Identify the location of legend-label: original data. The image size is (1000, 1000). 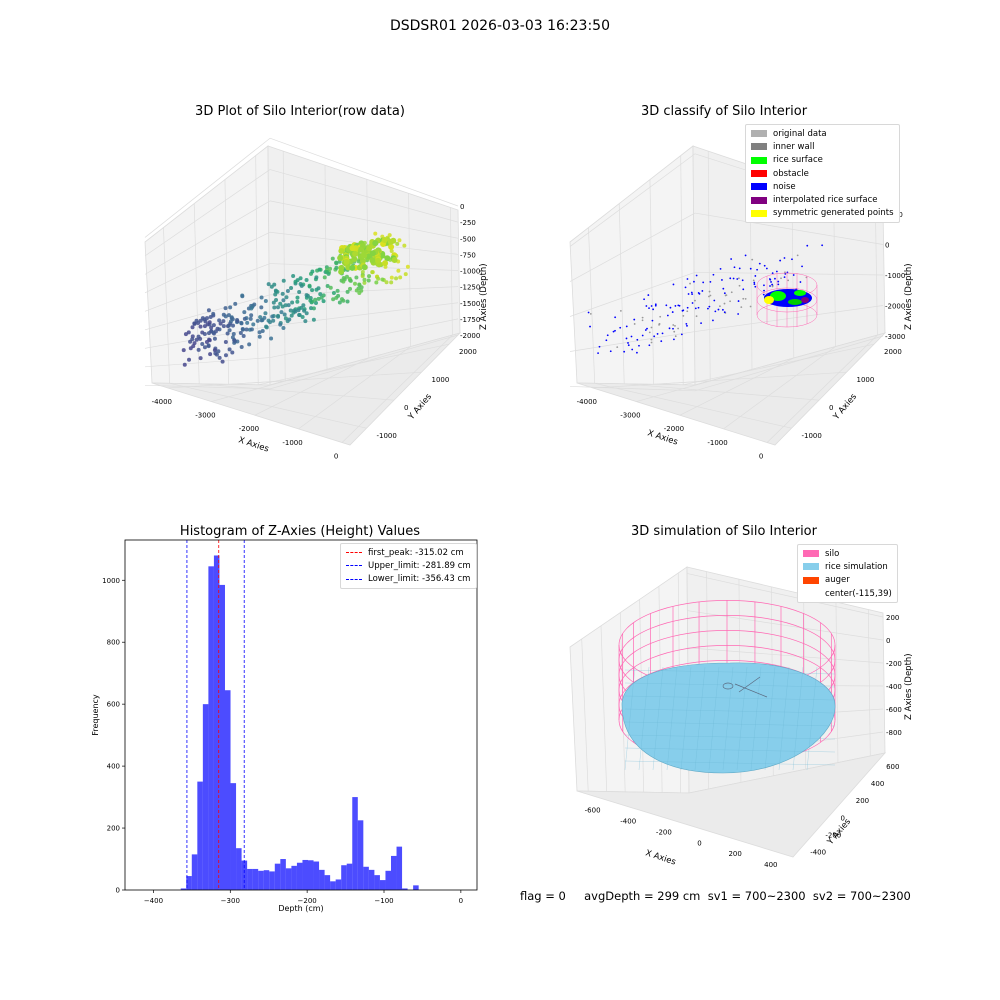
(800, 133).